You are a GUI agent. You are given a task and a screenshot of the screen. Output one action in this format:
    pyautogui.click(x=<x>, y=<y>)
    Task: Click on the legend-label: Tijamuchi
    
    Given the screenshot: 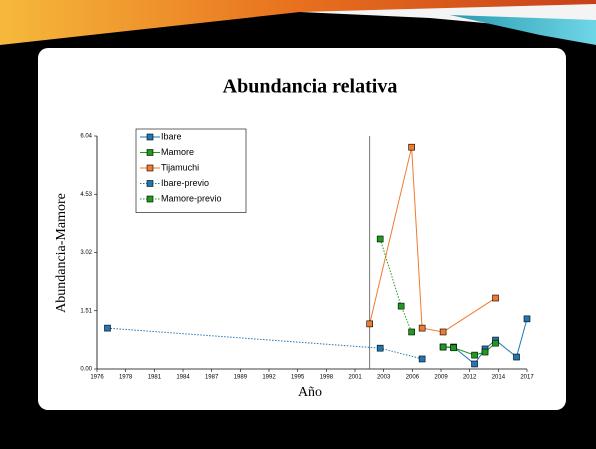 What is the action you would take?
    pyautogui.click(x=180, y=167)
    